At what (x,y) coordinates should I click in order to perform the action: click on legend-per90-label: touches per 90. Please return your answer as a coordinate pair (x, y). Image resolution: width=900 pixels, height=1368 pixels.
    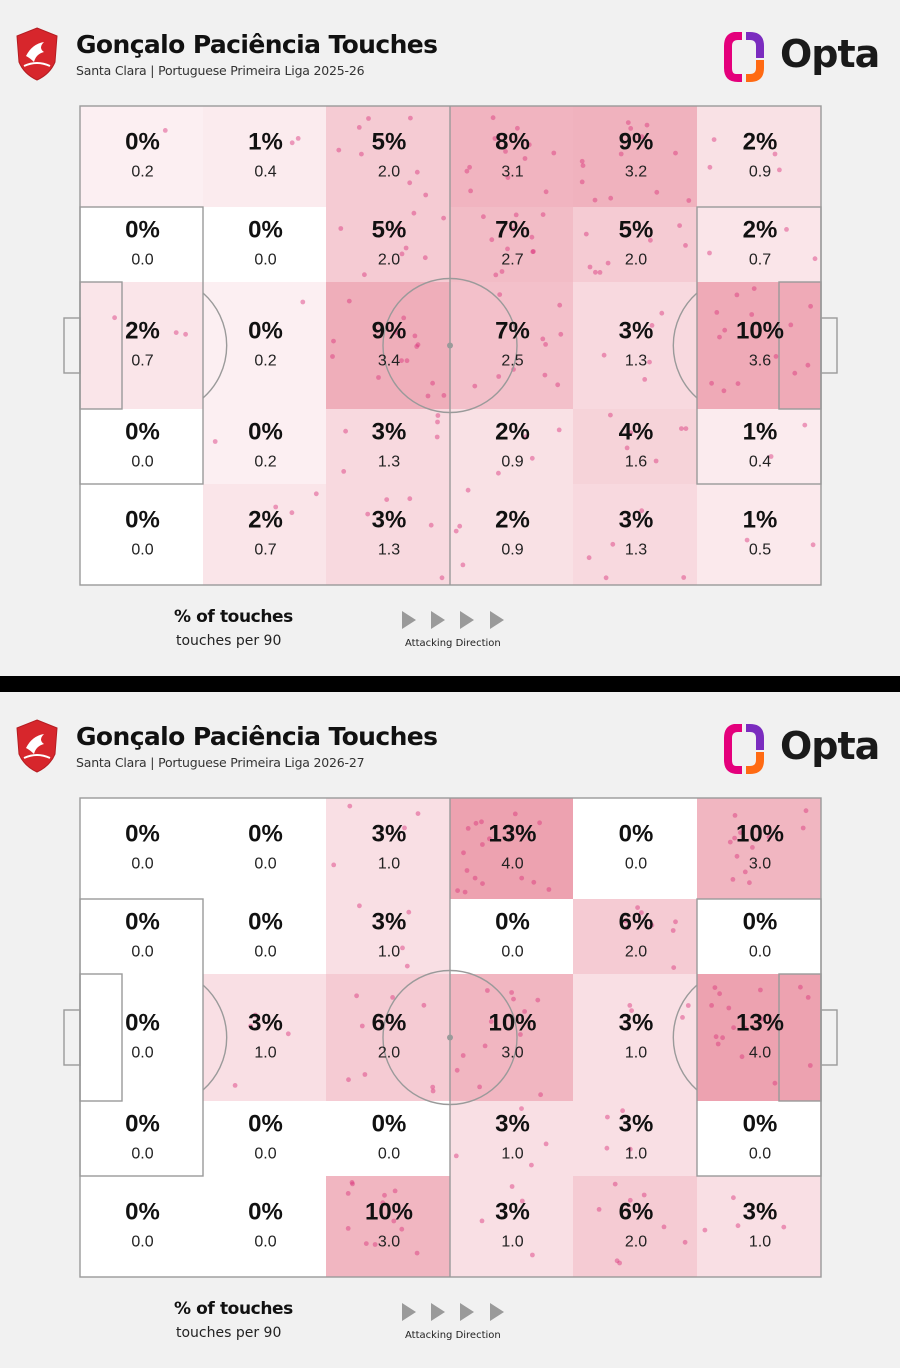
    Looking at the image, I should click on (229, 641).